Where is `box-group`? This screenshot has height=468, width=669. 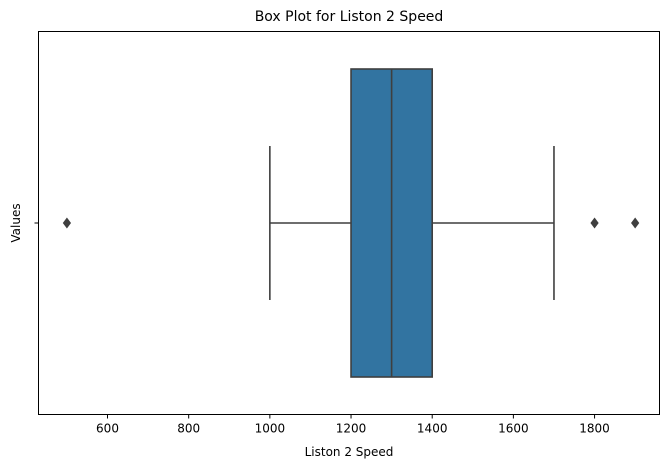
box-group is located at coordinates (392, 223).